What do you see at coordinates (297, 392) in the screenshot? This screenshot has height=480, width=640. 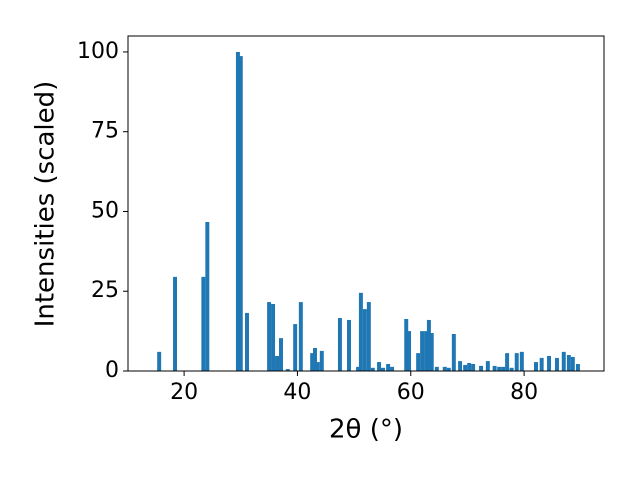 I see `x-tick-label: 40` at bounding box center [297, 392].